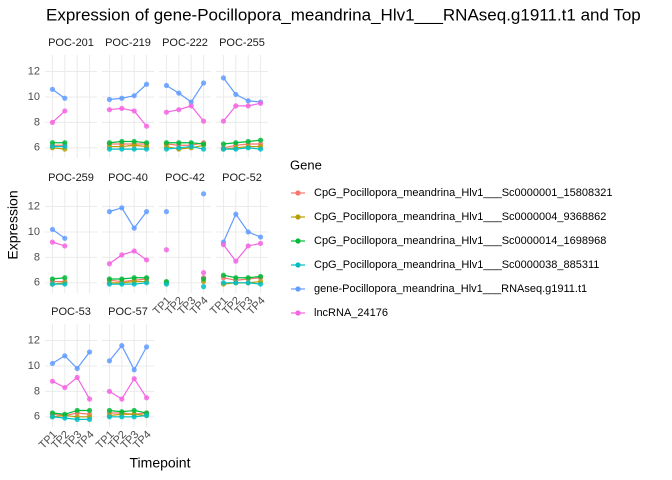 The width and height of the screenshot is (672, 480). Describe the element at coordinates (306, 164) in the screenshot. I see `legend-title: Gene` at that location.